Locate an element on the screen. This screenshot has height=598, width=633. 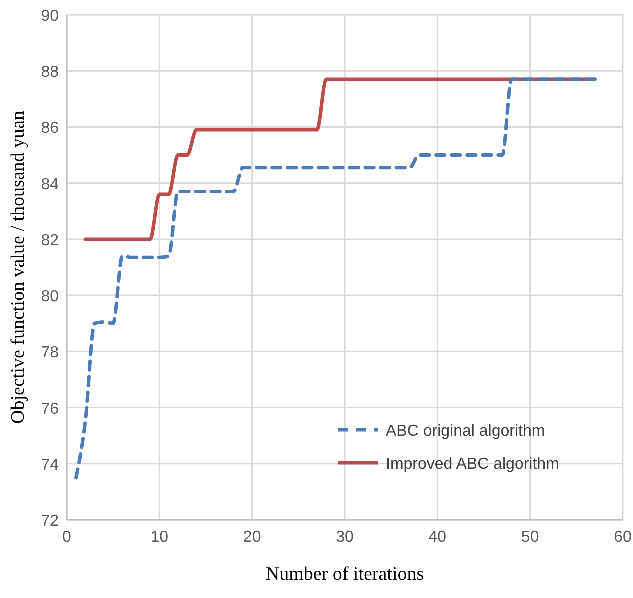
legend-label: Improved ABC algorithm is located at coordinates (473, 464).